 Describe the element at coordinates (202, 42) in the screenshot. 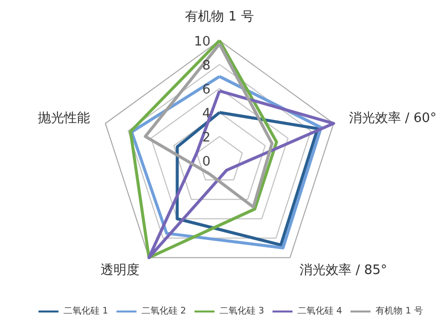

I see `y-tick-label: 10` at that location.